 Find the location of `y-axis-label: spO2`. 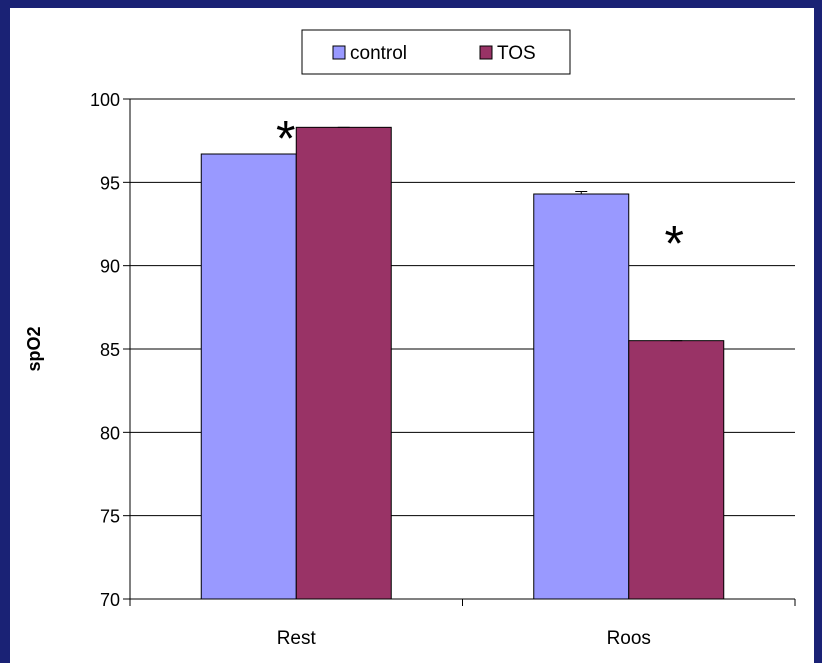

y-axis-label: spO2 is located at coordinates (34, 348).